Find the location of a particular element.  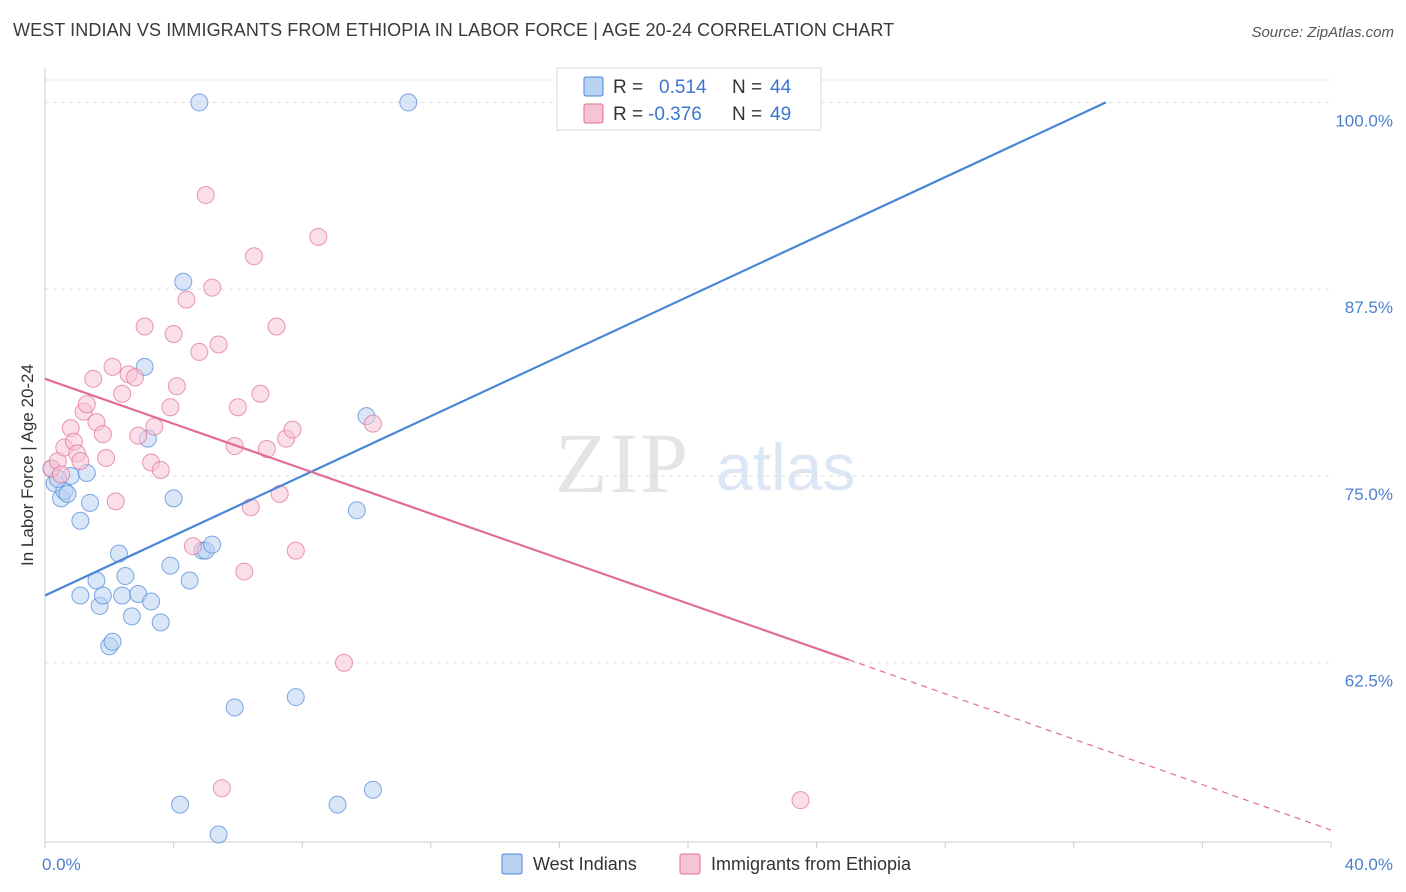

bottom-legend-swatch-pink is located at coordinates (690, 864).